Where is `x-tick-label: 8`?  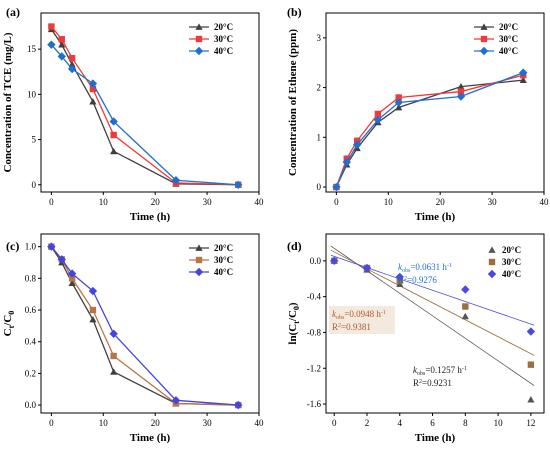
x-tick-label: 8 is located at coordinates (465, 423).